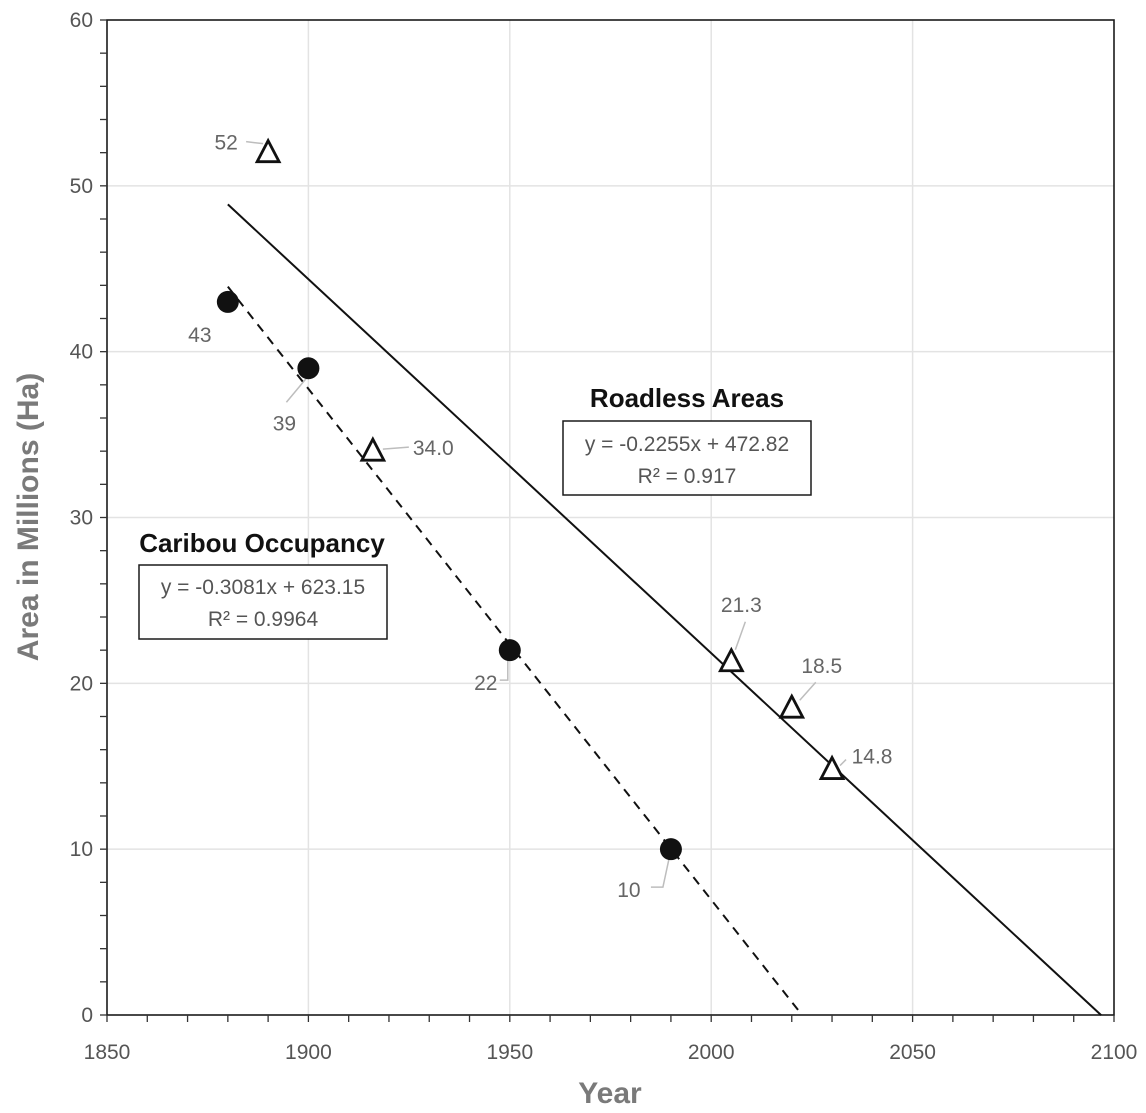 The image size is (1146, 1113). What do you see at coordinates (81, 518) in the screenshot?
I see `y-tick-label: 30` at bounding box center [81, 518].